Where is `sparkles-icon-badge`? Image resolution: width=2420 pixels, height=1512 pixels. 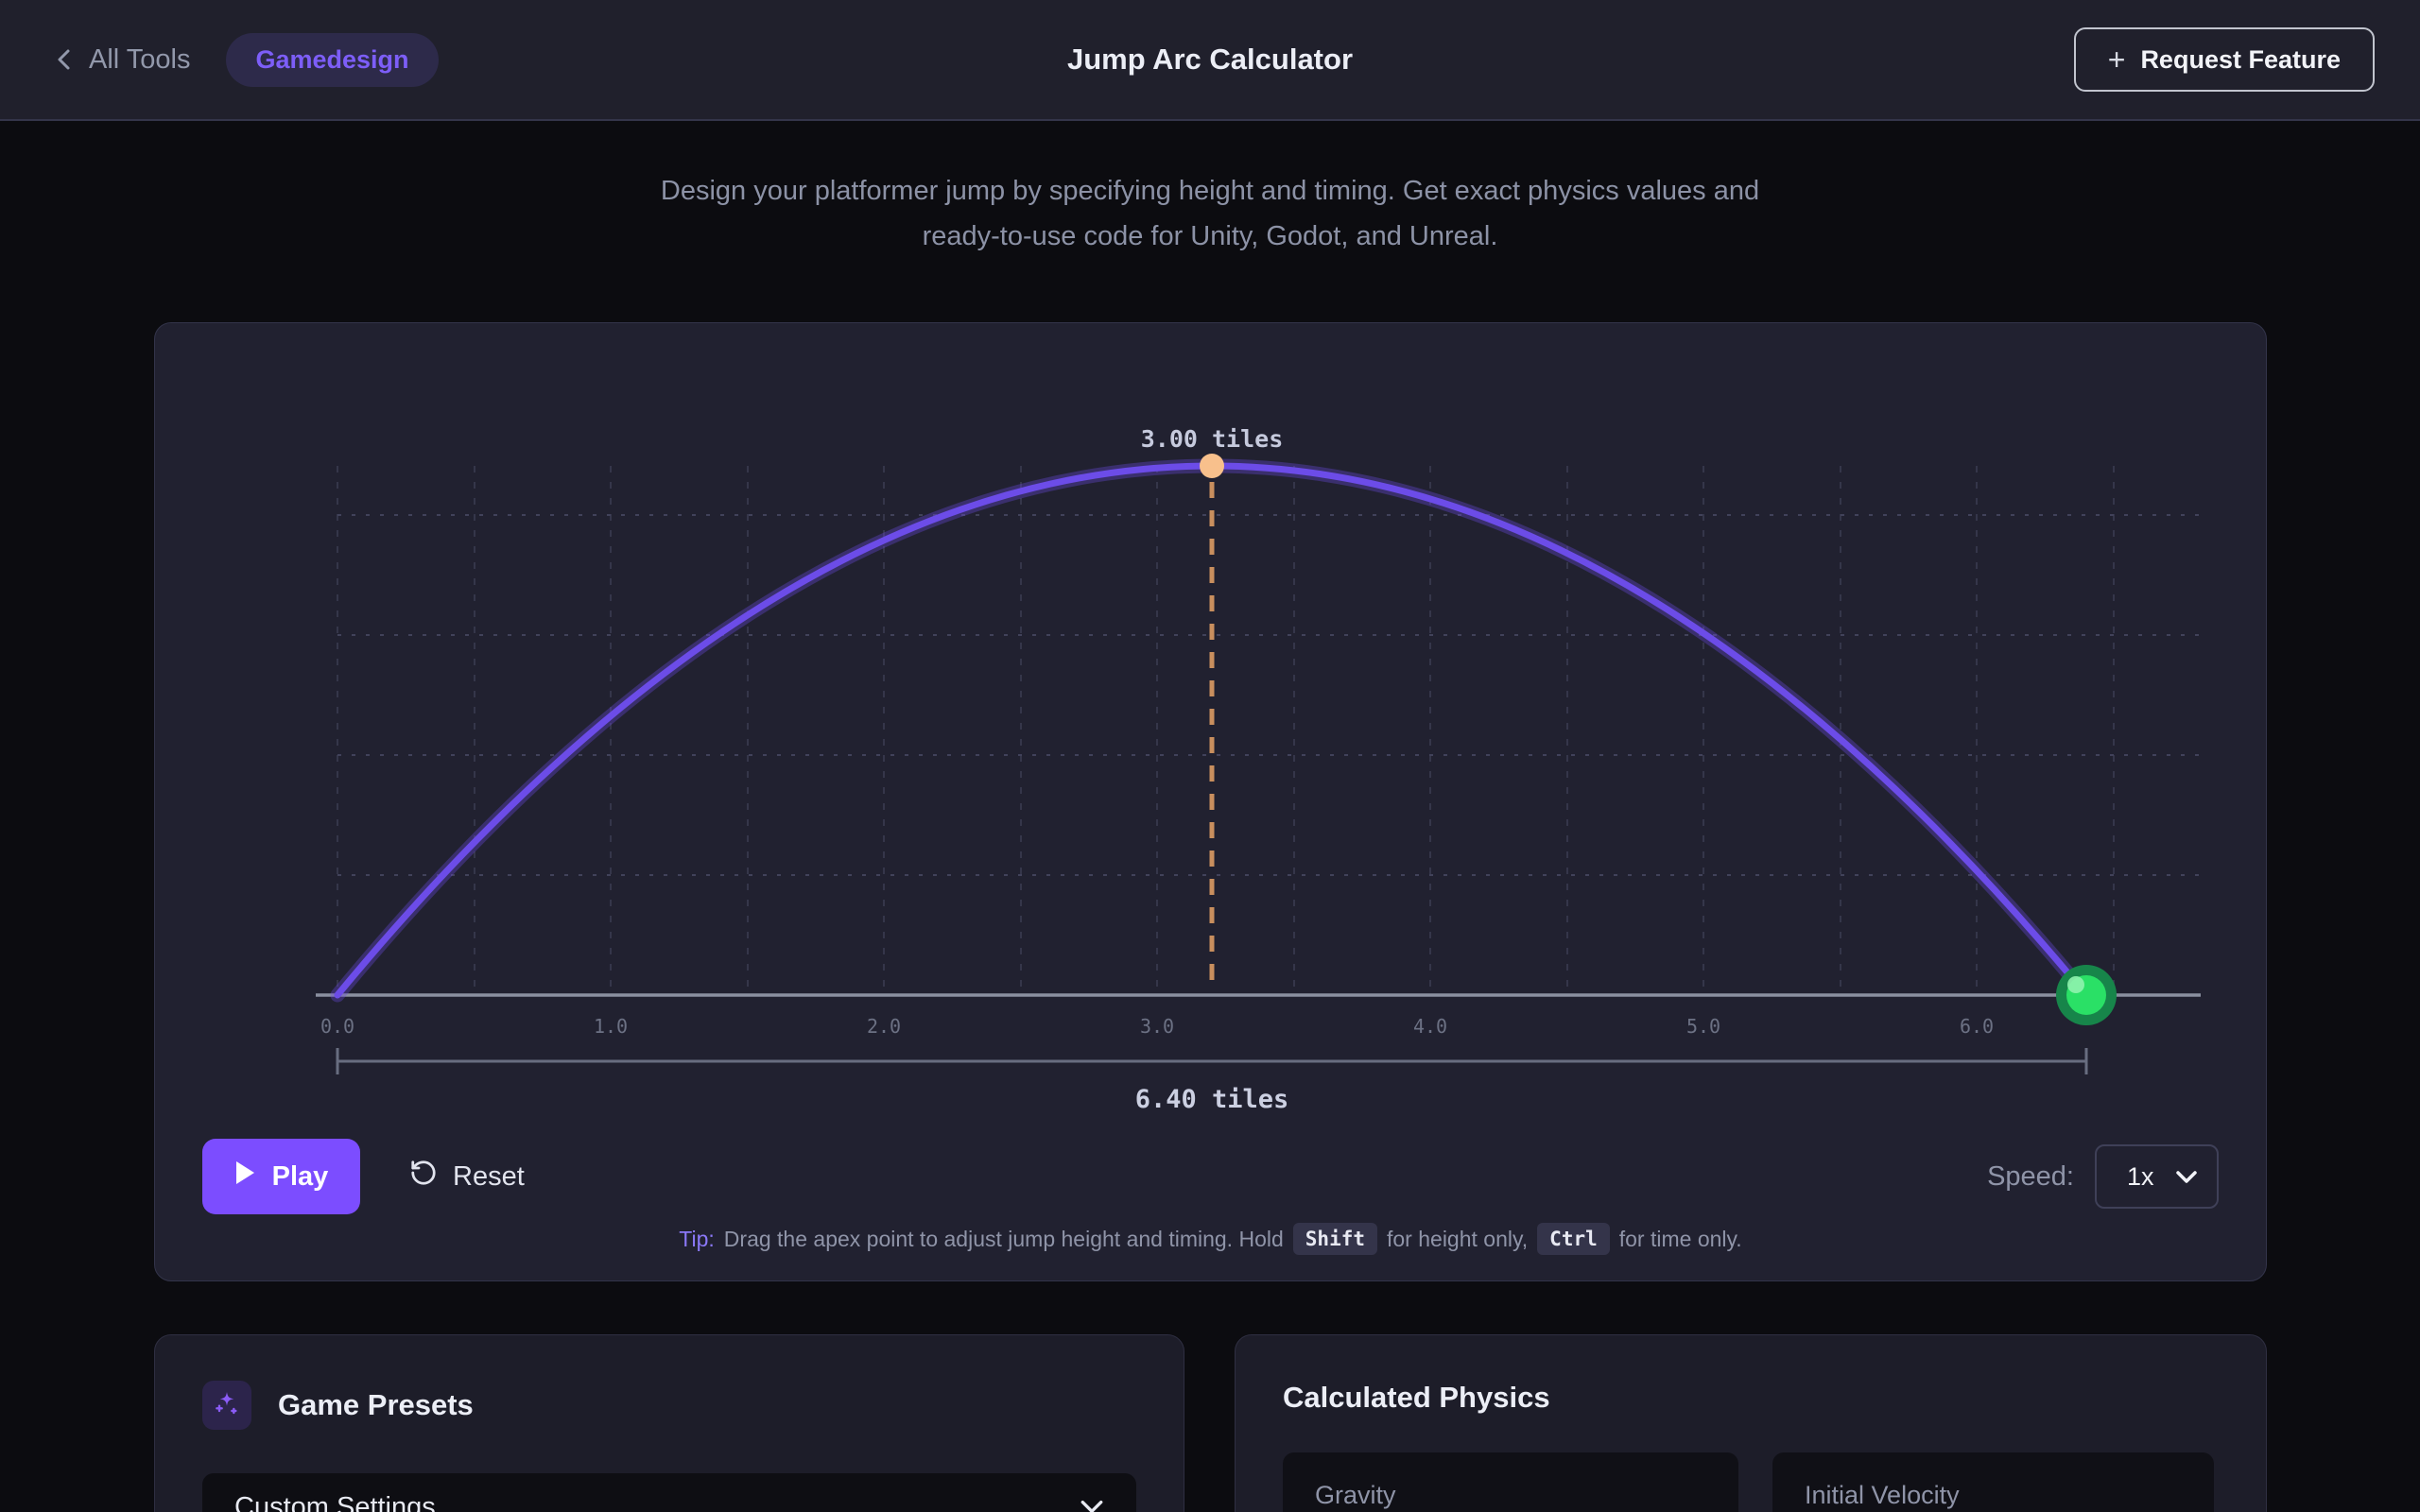
sparkles-icon-badge is located at coordinates (226, 1405).